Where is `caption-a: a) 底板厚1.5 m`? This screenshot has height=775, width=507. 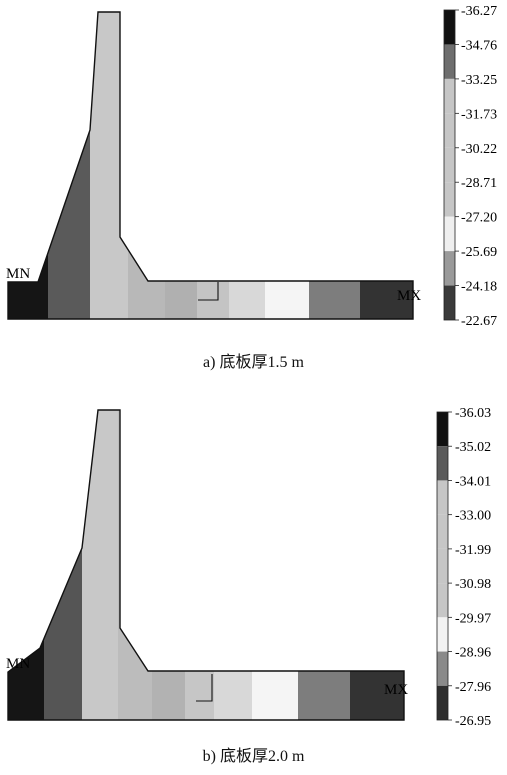
caption-a: a) 底板厚1.5 m is located at coordinates (253, 362).